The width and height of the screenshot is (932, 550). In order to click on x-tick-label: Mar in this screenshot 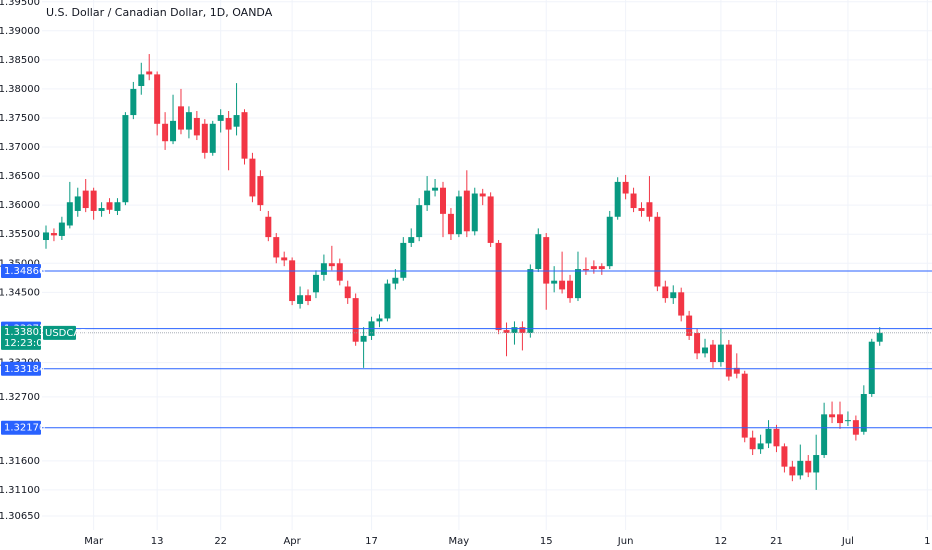, I will do `click(94, 541)`.